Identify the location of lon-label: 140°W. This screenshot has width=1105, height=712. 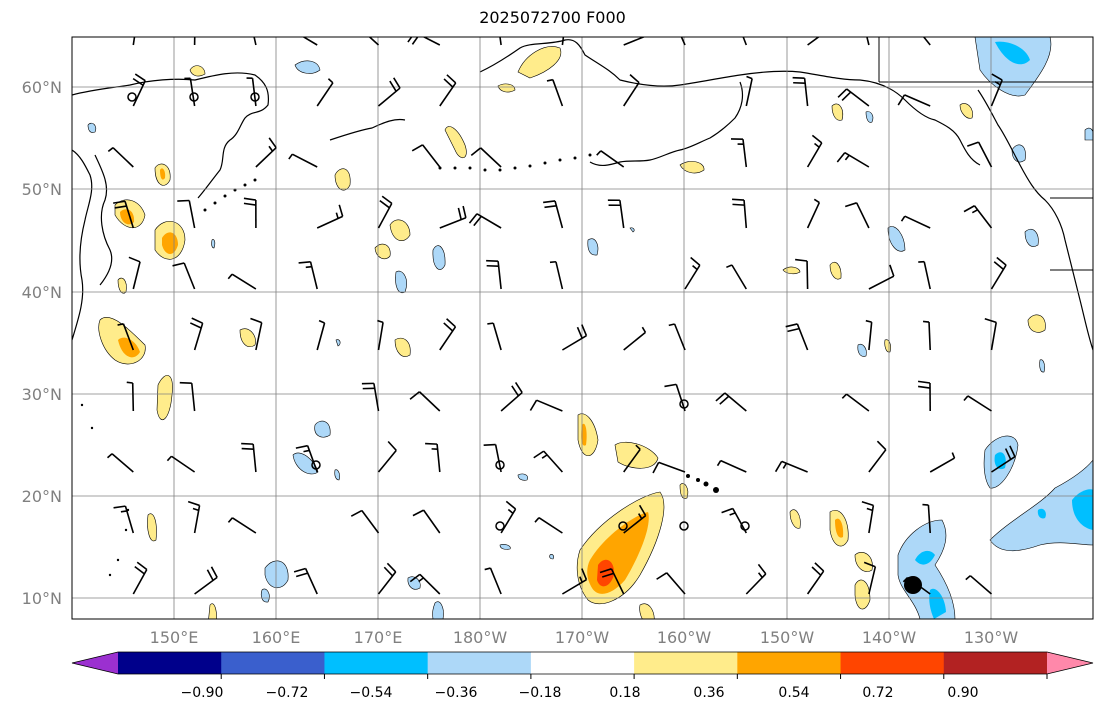
(889, 637).